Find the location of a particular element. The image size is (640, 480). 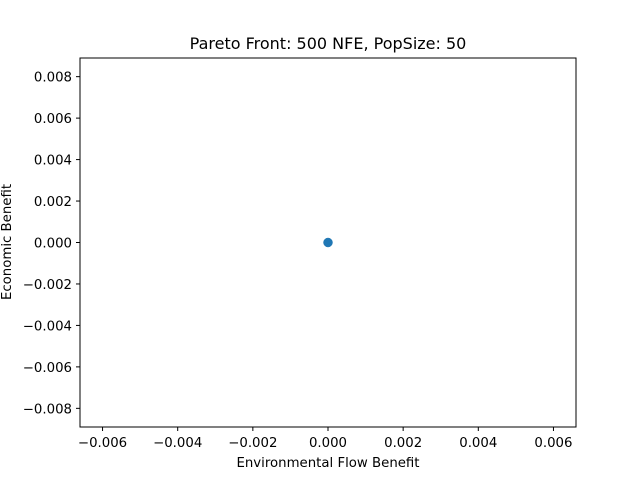

x-axis-label: Environmental Flow Benefit is located at coordinates (327, 463).